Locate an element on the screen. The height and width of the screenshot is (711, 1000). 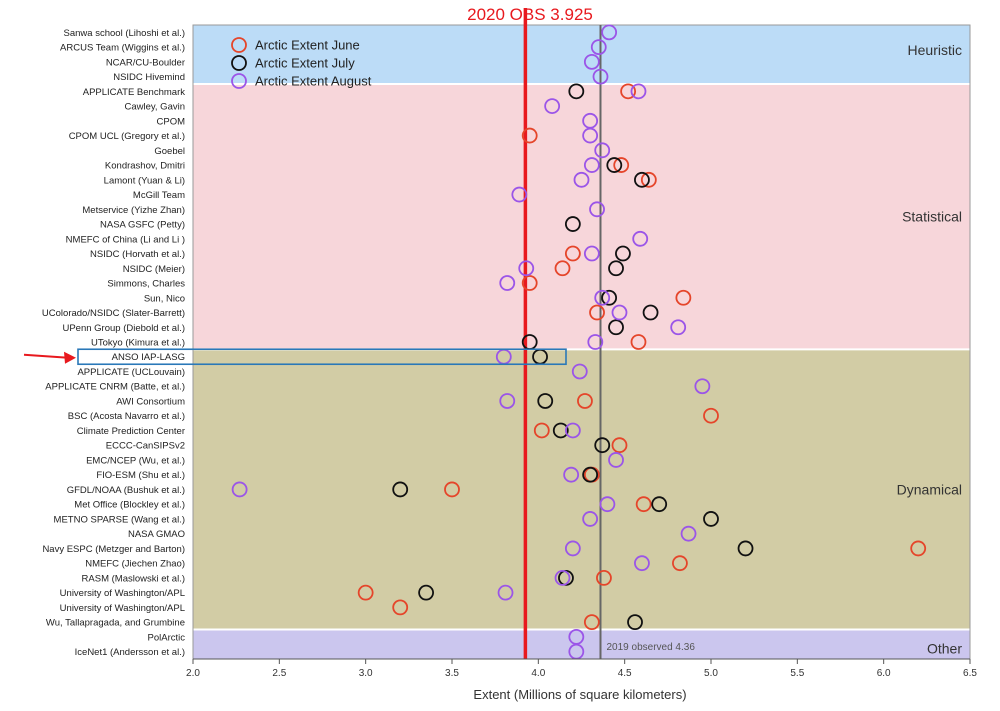
legend-label: Arctic Extent June is located at coordinates (307, 45).